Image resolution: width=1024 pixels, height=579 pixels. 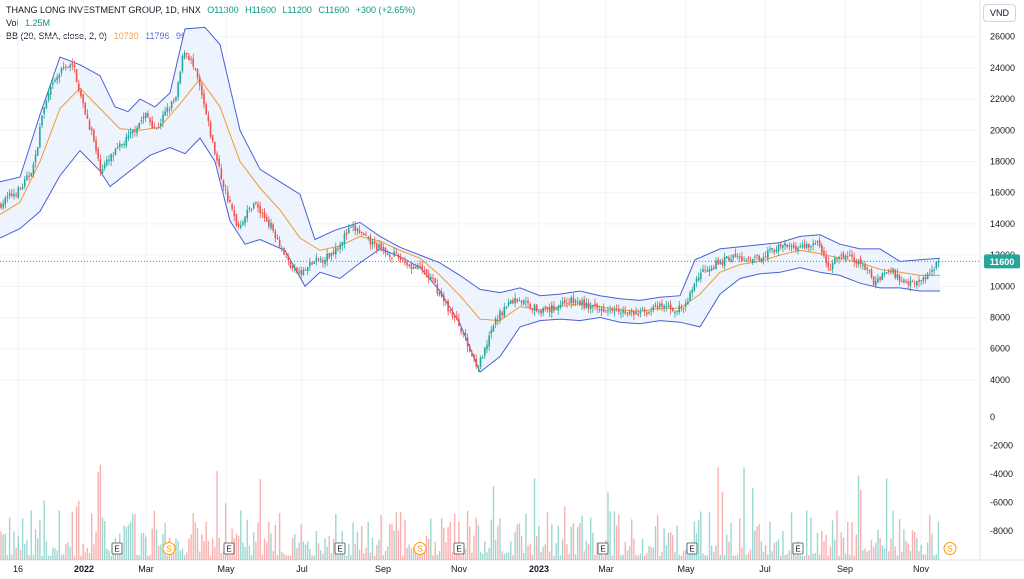 I want to click on x-tick-label: May, so click(x=686, y=569).